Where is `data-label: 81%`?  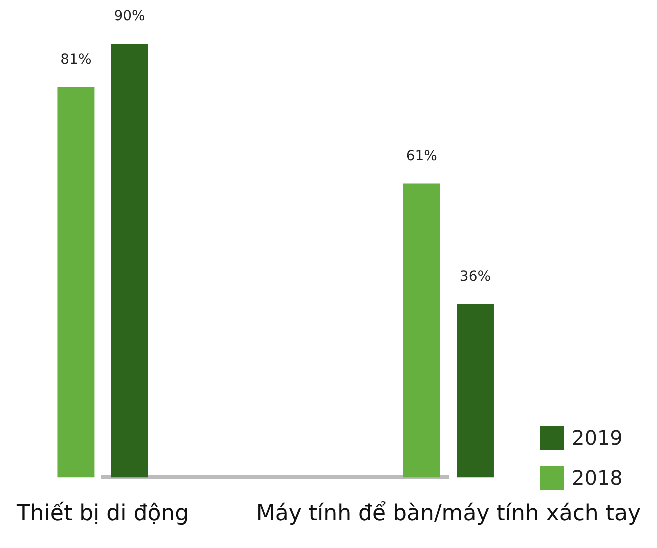 data-label: 81% is located at coordinates (76, 60).